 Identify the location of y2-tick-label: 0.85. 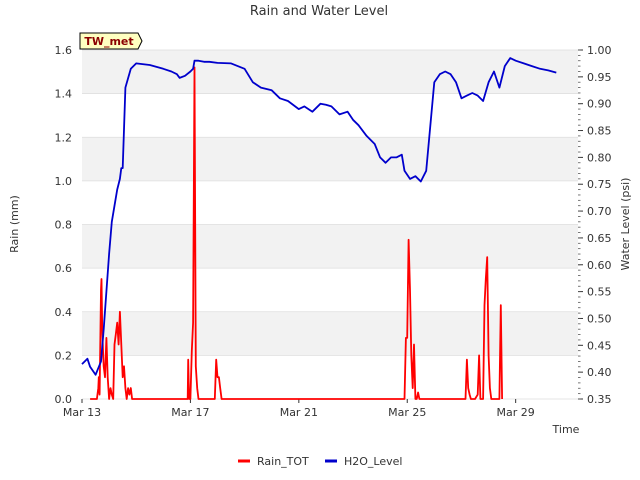
(599, 131).